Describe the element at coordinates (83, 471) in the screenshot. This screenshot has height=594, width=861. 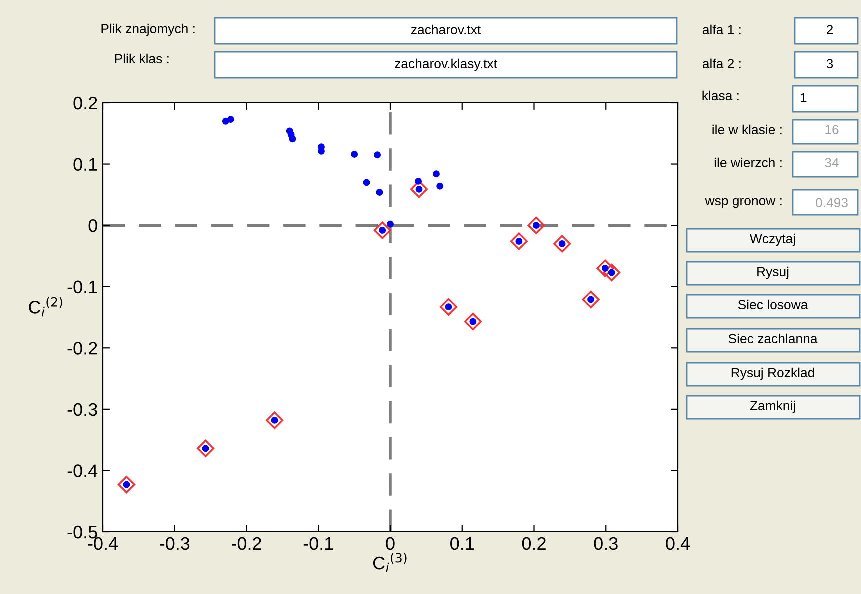
I see `y-tick-label: -0.4` at that location.